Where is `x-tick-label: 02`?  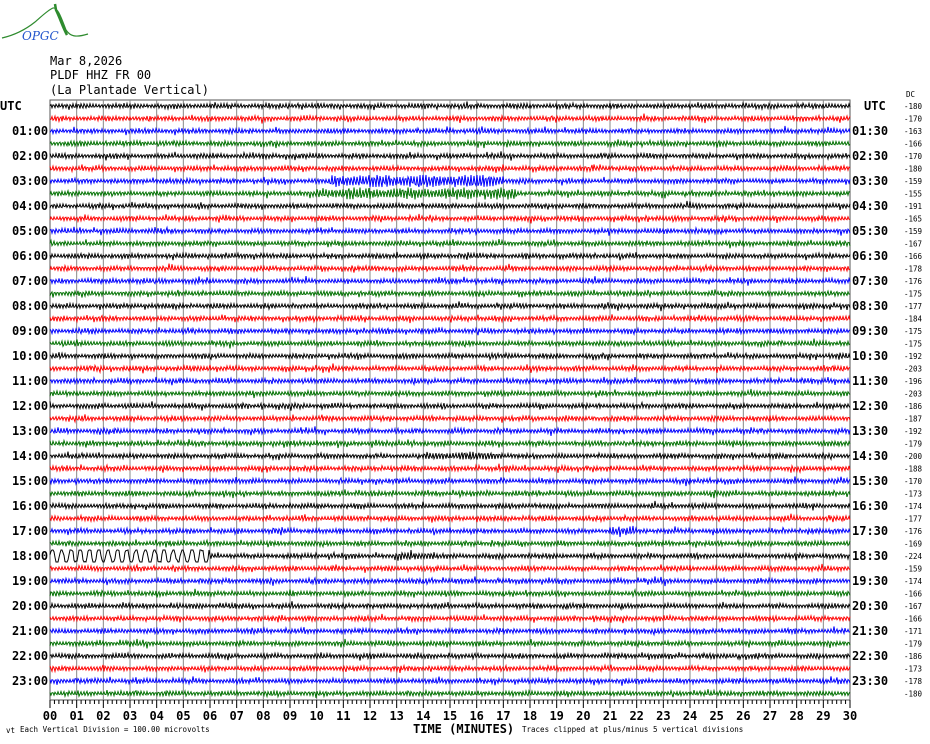 x-tick-label: 02 is located at coordinates (103, 716).